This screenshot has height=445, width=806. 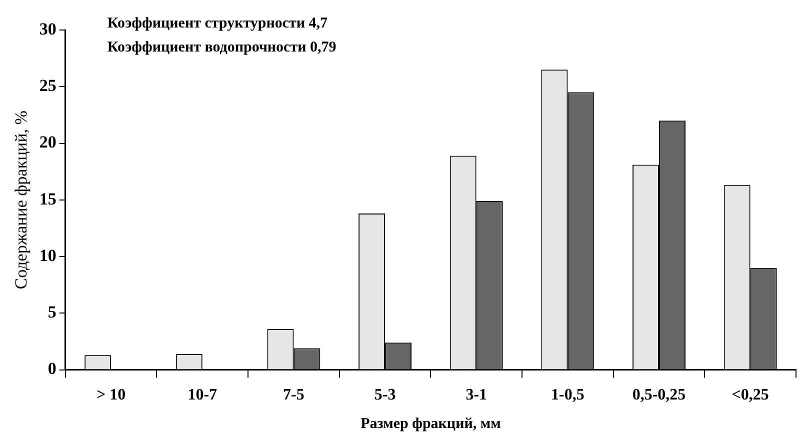 I want to click on x-tick-label: 0,5-0,25, so click(x=659, y=395).